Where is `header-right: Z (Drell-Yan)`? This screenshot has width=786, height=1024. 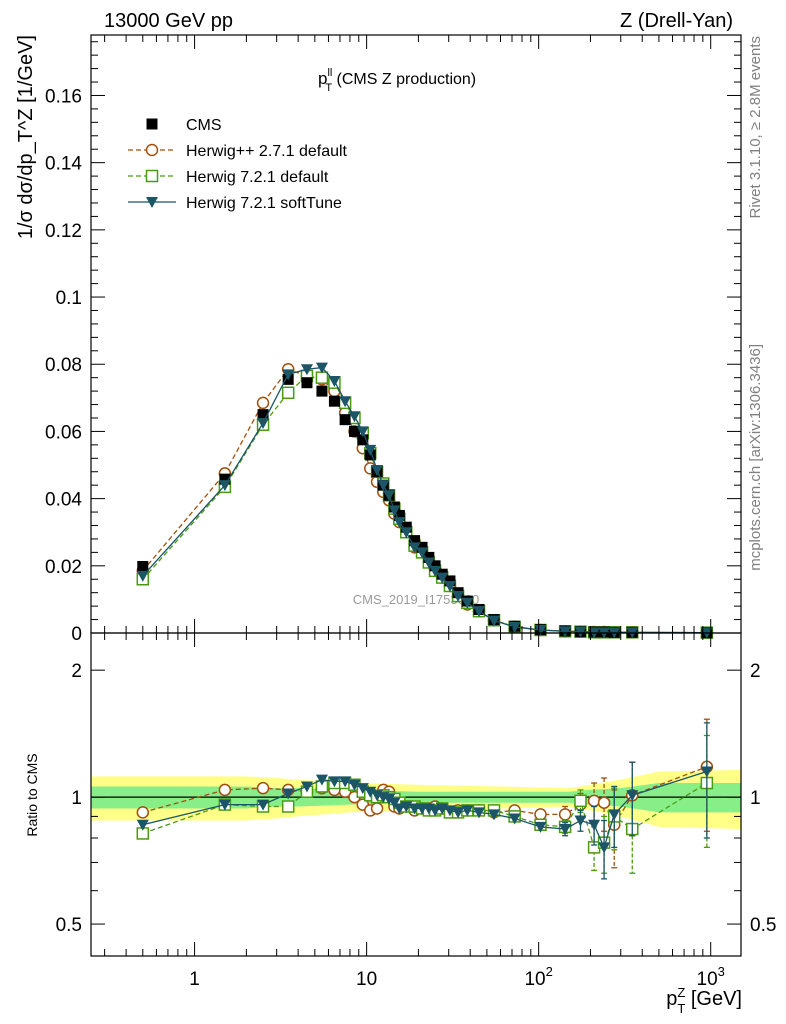 header-right: Z (Drell-Yan) is located at coordinates (676, 21).